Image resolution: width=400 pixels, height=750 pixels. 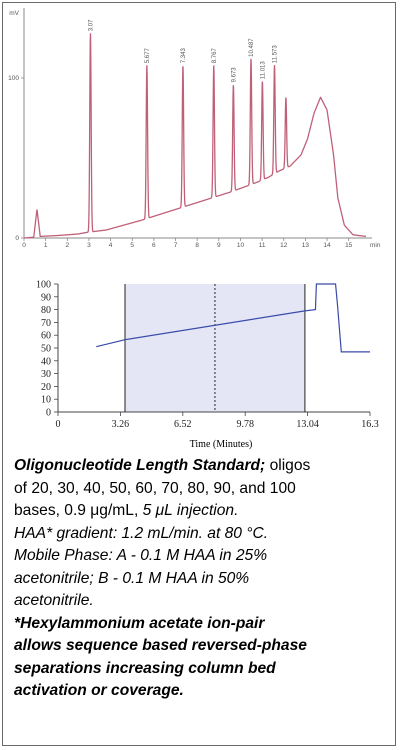 I want to click on chromatogram-y-tick-label: 100, so click(x=13, y=78).